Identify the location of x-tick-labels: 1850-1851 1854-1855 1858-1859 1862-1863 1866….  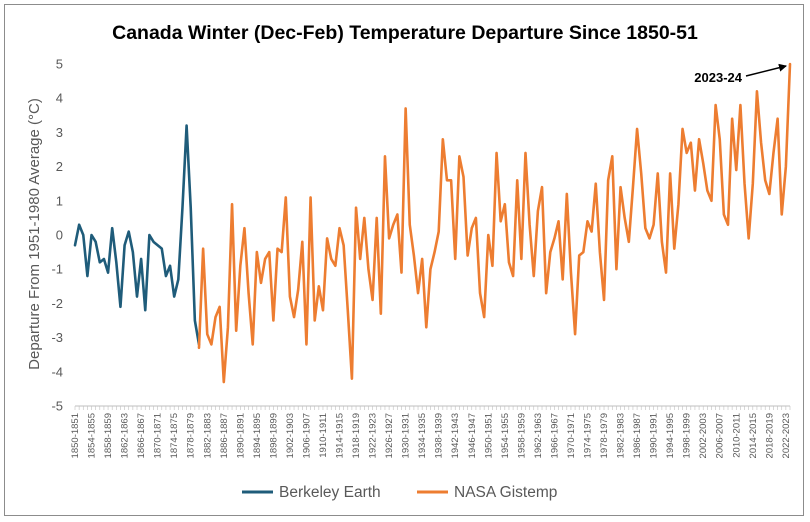
(431, 435).